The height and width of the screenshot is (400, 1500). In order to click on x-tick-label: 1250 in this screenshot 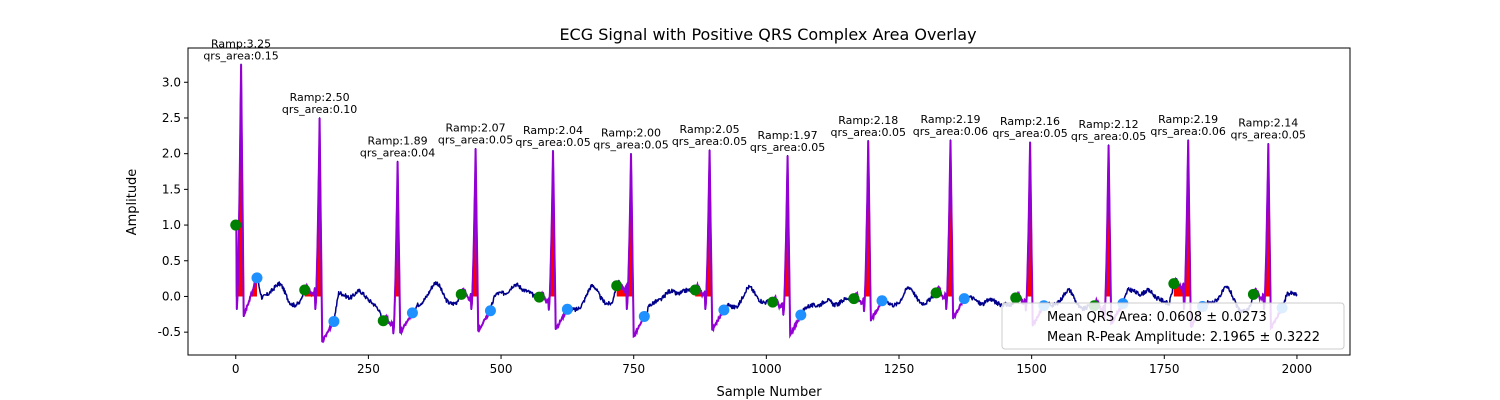, I will do `click(899, 369)`.